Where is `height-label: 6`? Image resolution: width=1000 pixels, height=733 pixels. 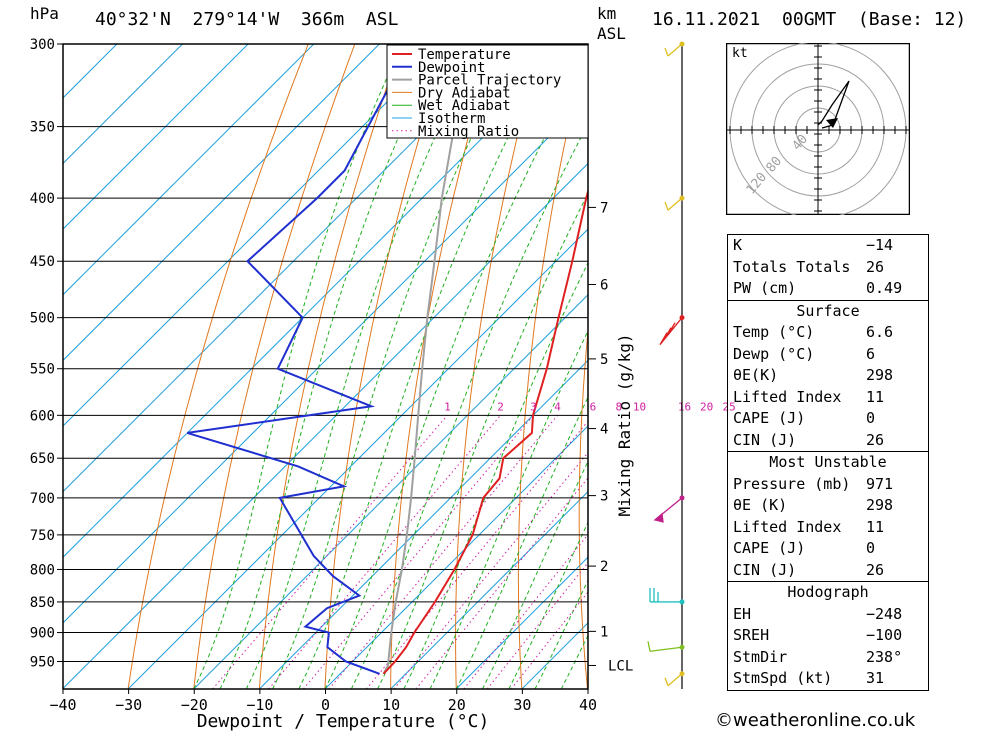 height-label: 6 is located at coordinates (604, 286).